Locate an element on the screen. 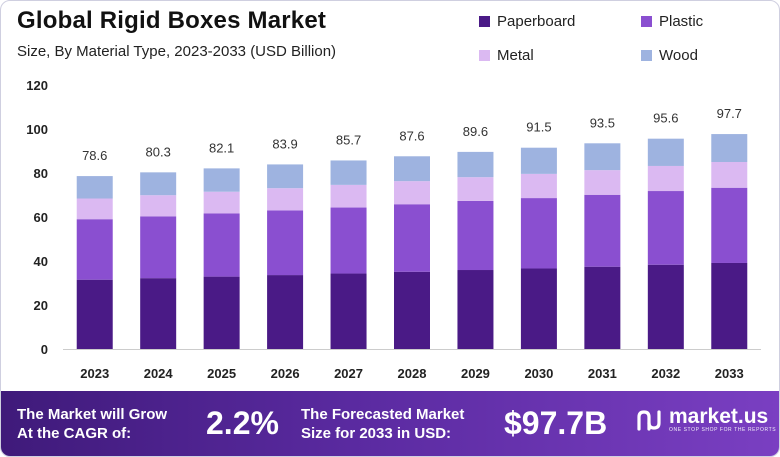 The width and height of the screenshot is (780, 457). bar-total-label: 83.9 is located at coordinates (284, 143).